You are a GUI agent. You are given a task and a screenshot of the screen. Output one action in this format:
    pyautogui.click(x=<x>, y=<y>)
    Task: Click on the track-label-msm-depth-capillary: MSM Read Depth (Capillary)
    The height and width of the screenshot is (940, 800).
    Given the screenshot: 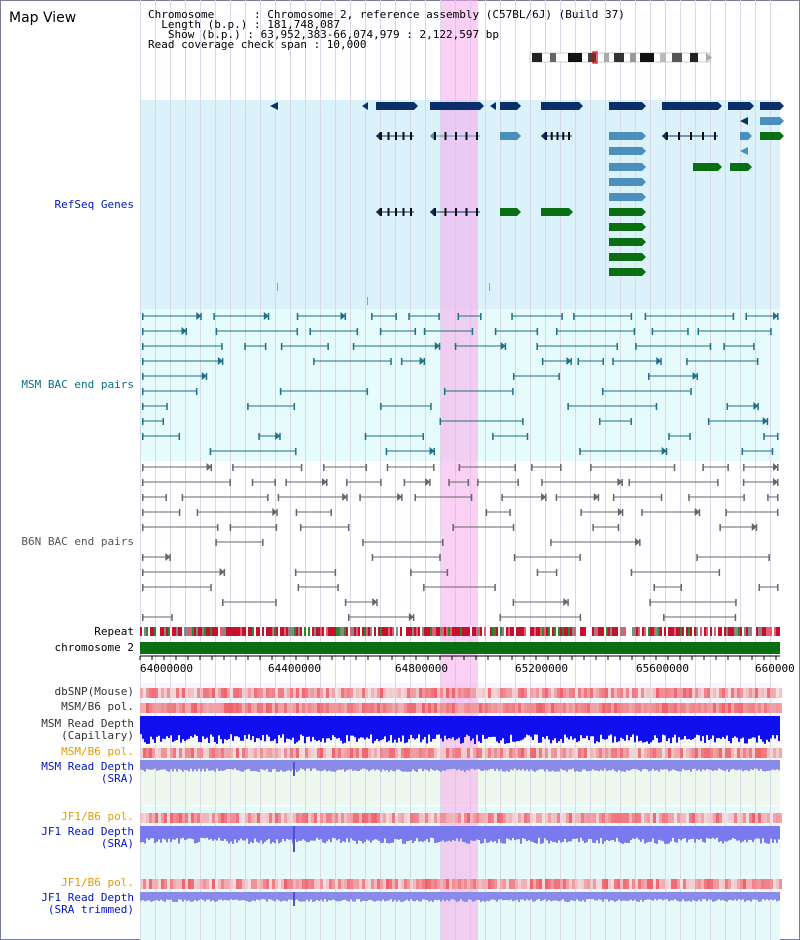 What is the action you would take?
    pyautogui.click(x=87, y=729)
    